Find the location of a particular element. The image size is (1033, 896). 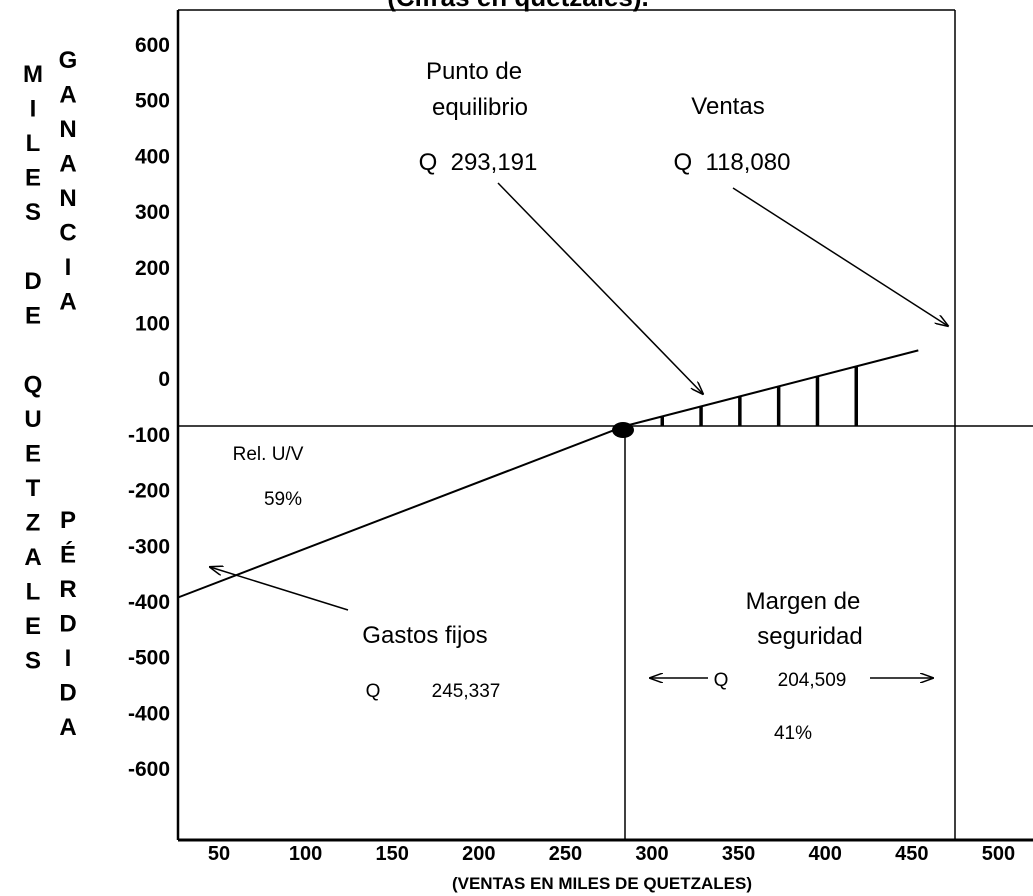

y-axis-label-letter: Q is located at coordinates (33, 385).